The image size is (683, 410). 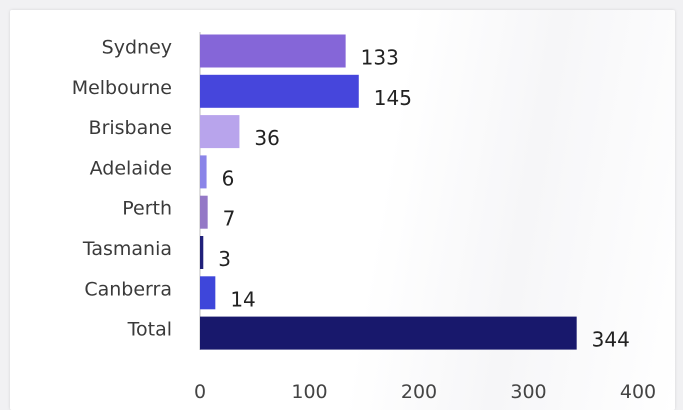 I want to click on value-label-adelaide: 6, so click(x=228, y=178).